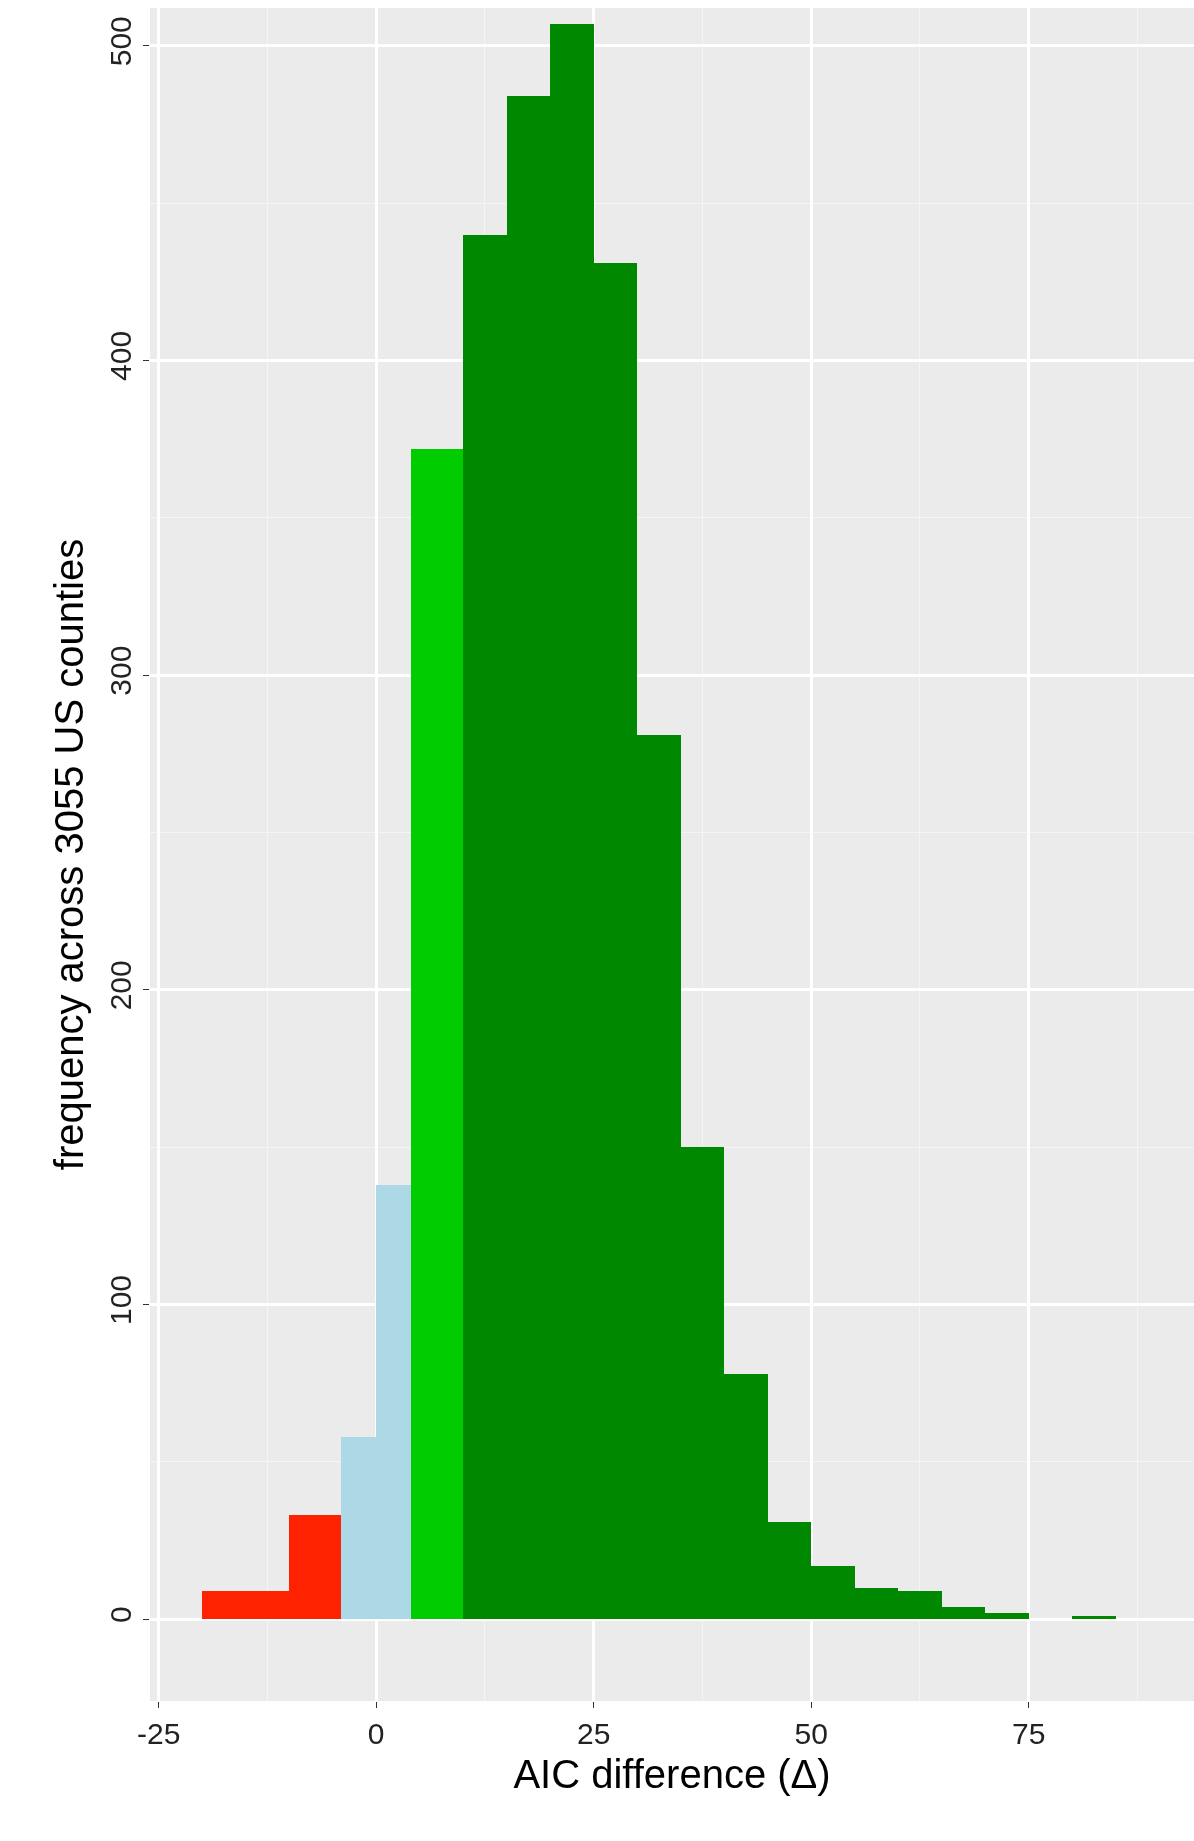  What do you see at coordinates (68, 854) in the screenshot?
I see `y-axis-title: frequency across 3055 US counties` at bounding box center [68, 854].